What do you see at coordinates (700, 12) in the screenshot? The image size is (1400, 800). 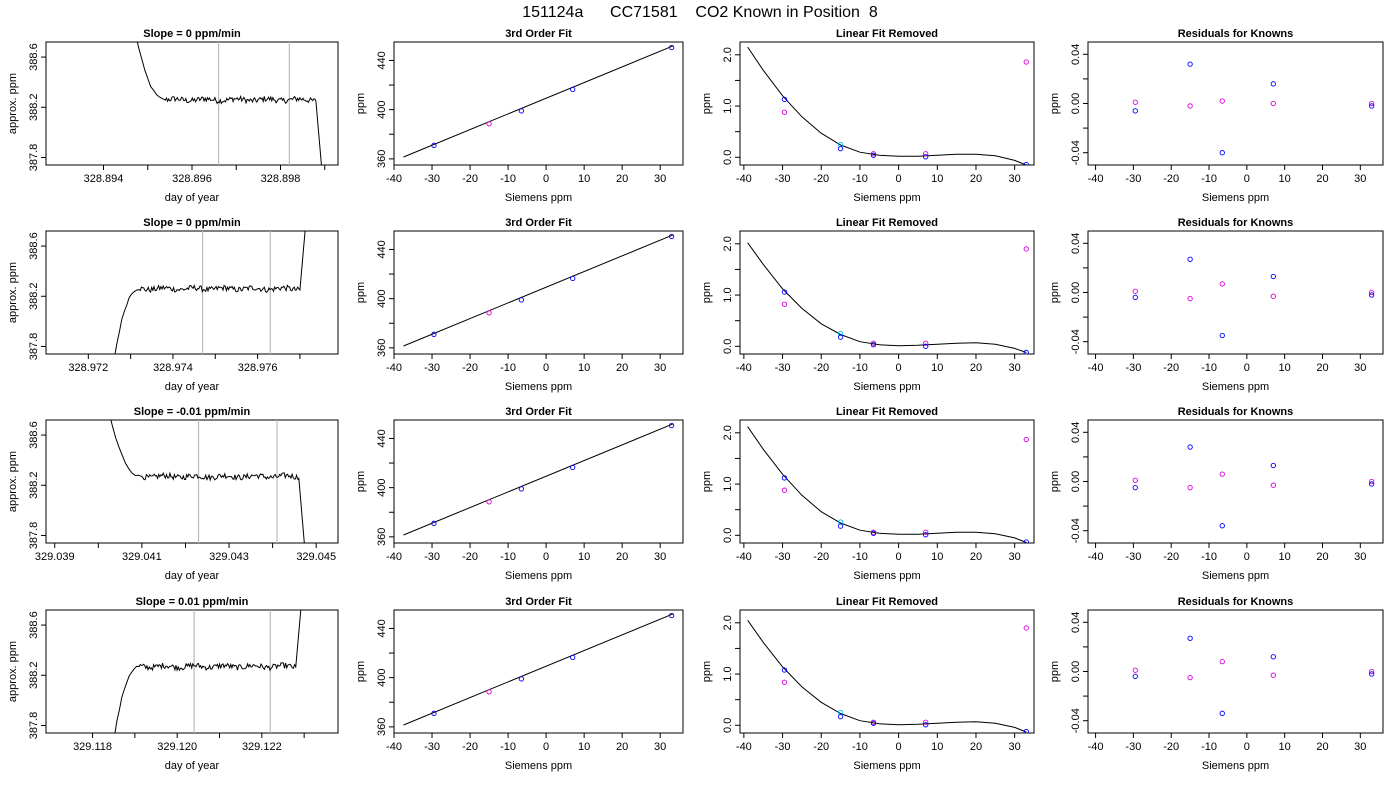 I see `figure-title: 151124a CC71581 CO2 Known in Position 8` at bounding box center [700, 12].